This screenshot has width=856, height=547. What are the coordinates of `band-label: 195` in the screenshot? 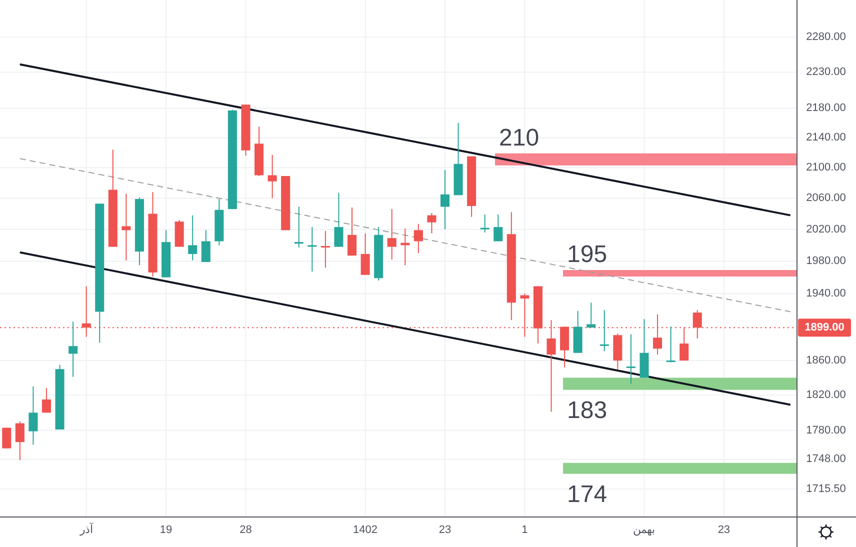 It's located at (587, 254).